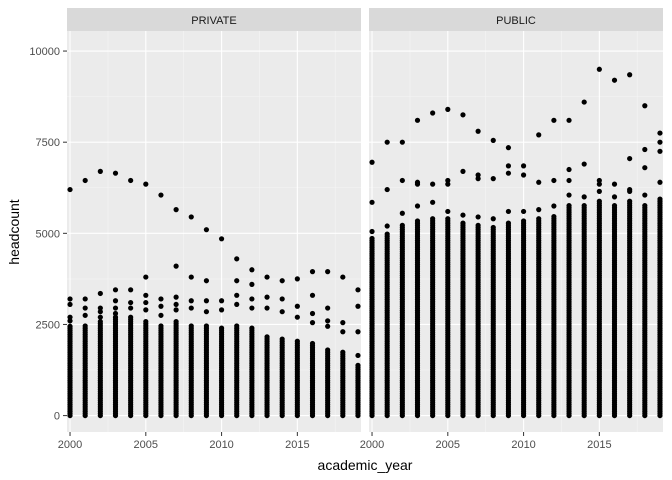  Describe the element at coordinates (486, 441) in the screenshot. I see `x-axis-public: 2000 2005 2010 2015` at that location.